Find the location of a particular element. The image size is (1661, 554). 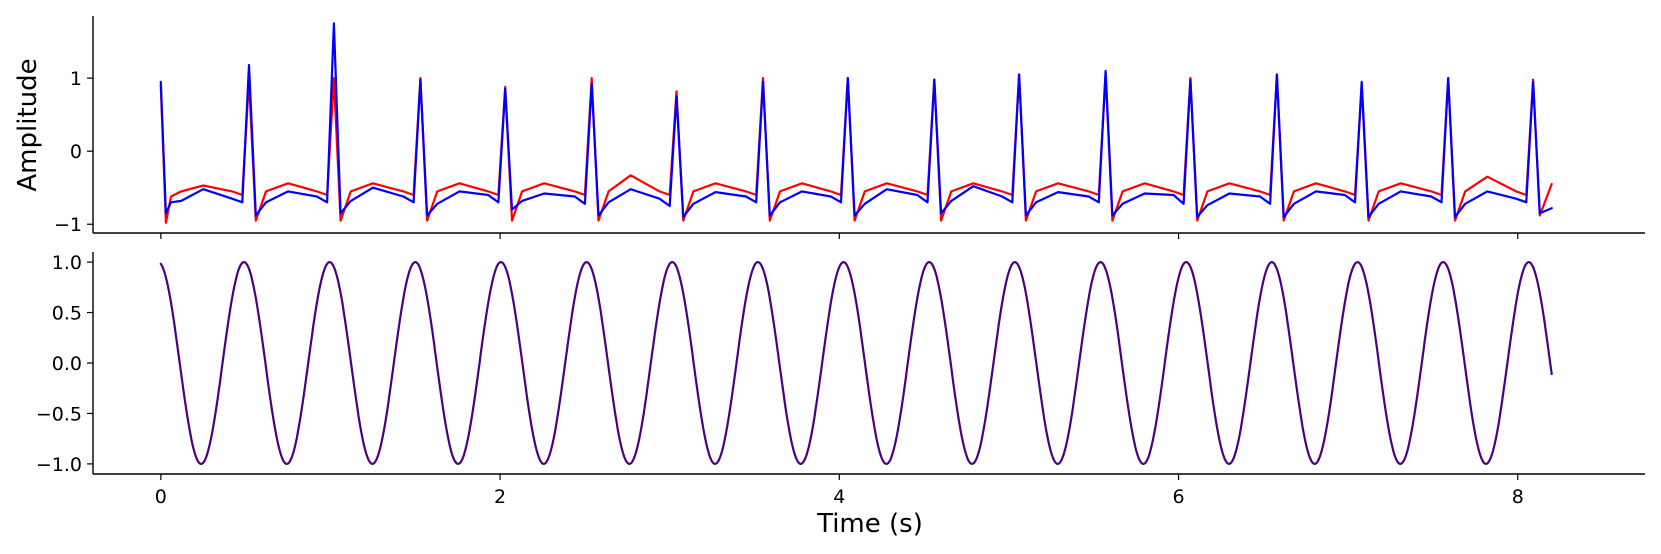

bottom-y-tick-label: −1.0 is located at coordinates (59, 465).